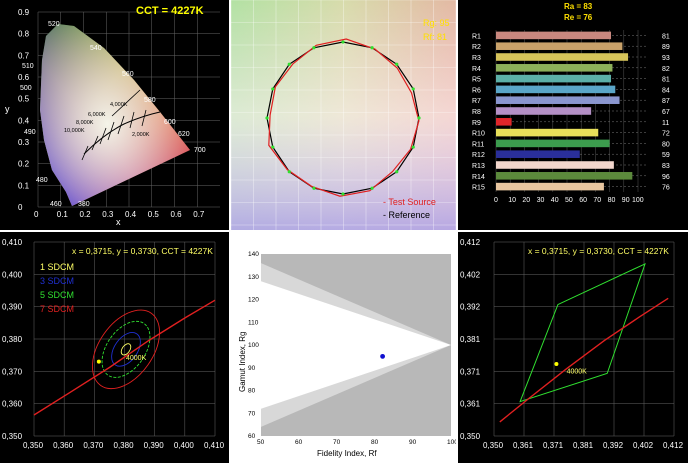 The height and width of the screenshot is (463, 688). Describe the element at coordinates (12, 339) in the screenshot. I see `sdcm-y-tick-labels: 0,410 0,400 0,390 0,380 0,370 0,360 0,350` at that location.